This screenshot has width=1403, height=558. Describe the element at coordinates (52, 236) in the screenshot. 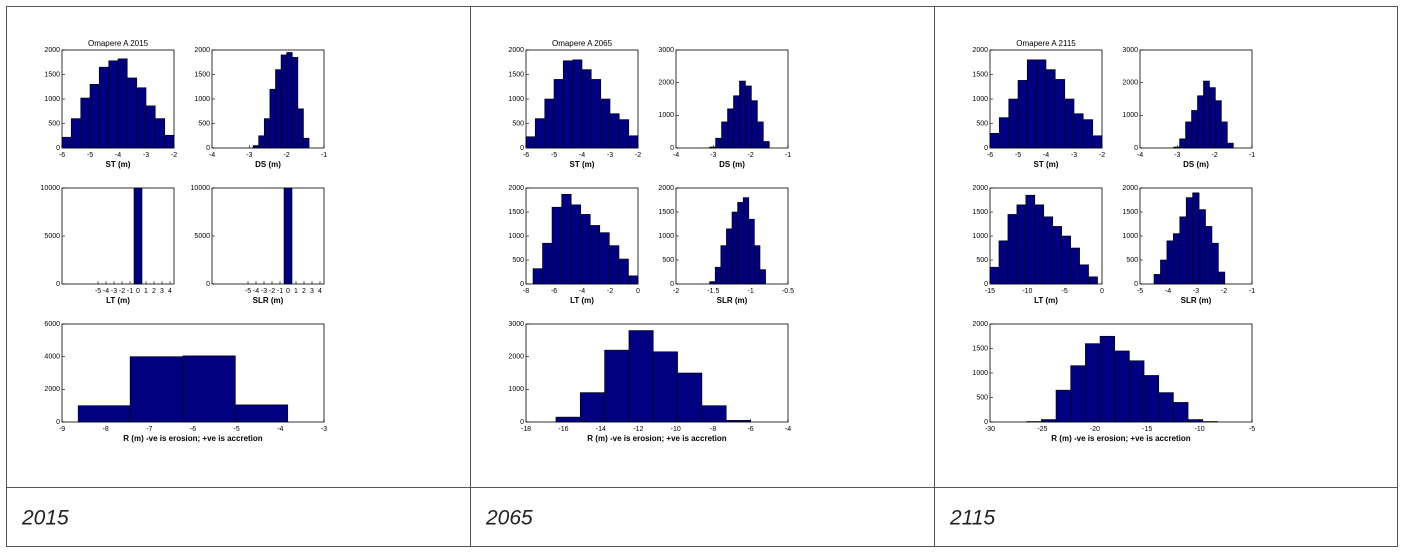

I see `y-tick-label: 5000` at that location.